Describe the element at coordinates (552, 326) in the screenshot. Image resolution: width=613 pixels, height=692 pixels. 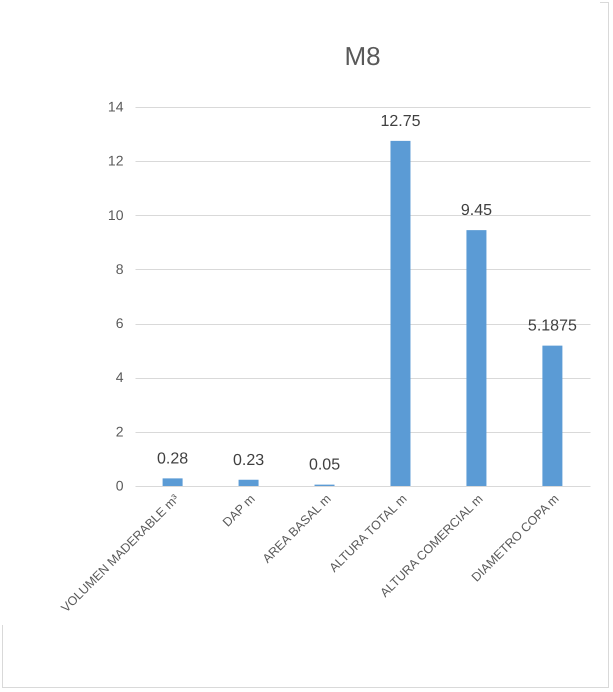
I see `data-label: 5.1875` at that location.